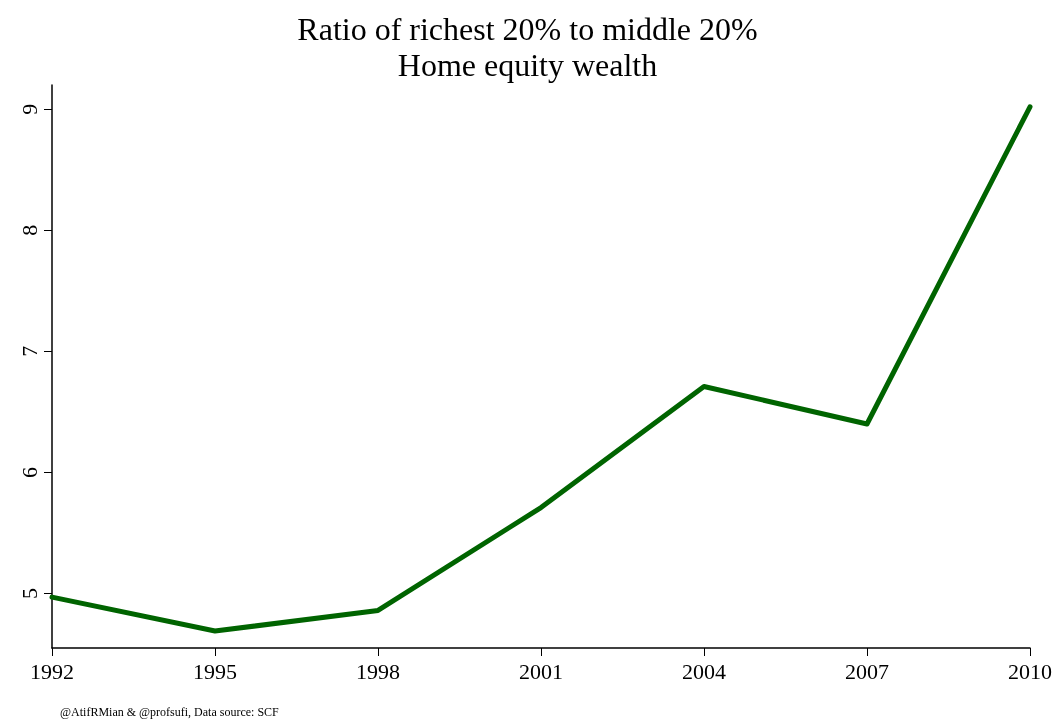 The height and width of the screenshot is (722, 1055). What do you see at coordinates (527, 29) in the screenshot?
I see `chart-title: Ratio of richest 20% to middle 20%` at bounding box center [527, 29].